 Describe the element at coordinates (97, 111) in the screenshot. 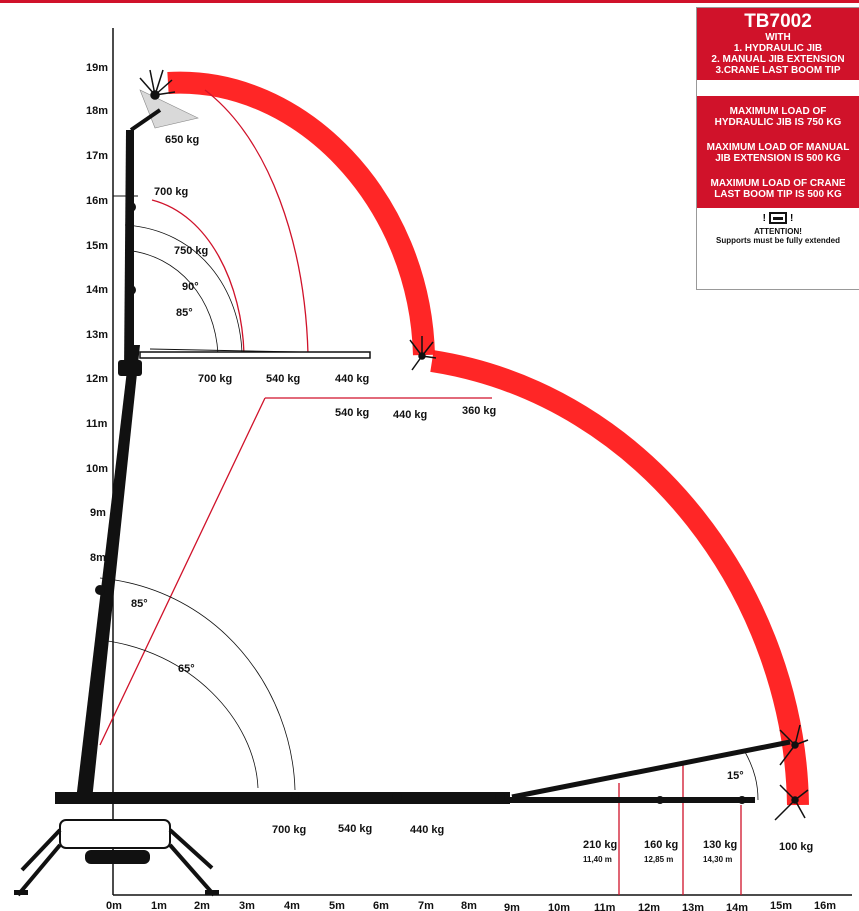

I see `y-label: 18m` at that location.